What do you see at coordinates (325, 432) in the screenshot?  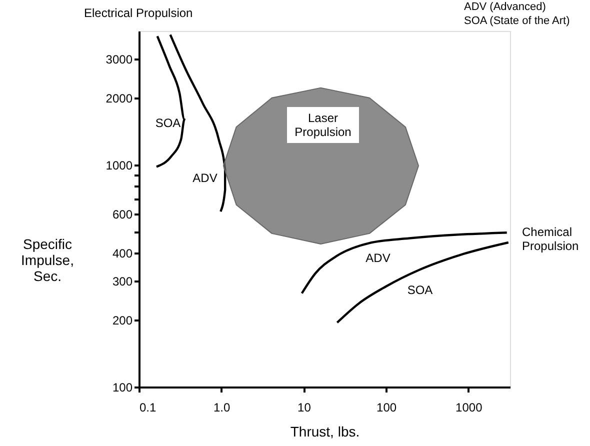 I see `x-axis-title: Thrust, lbs.` at bounding box center [325, 432].